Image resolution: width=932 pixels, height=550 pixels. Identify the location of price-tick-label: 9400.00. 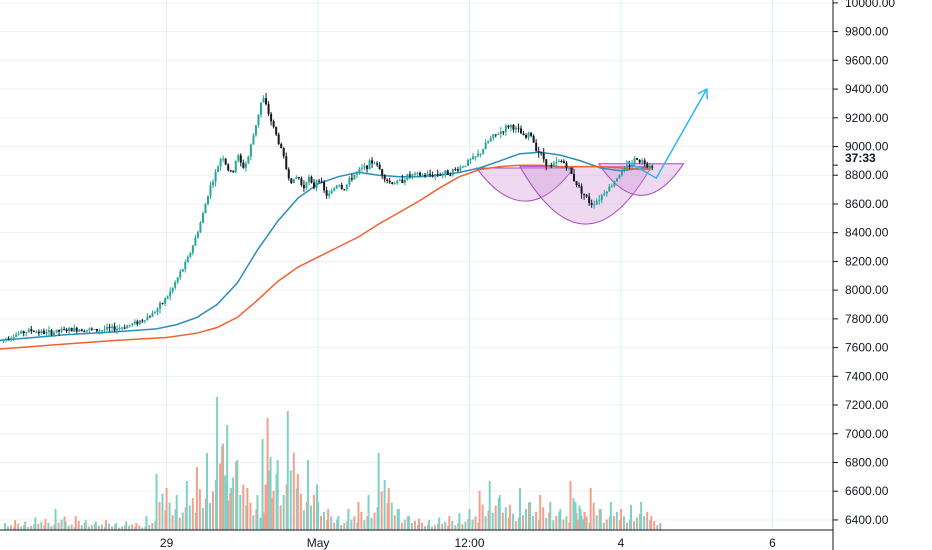
(867, 89).